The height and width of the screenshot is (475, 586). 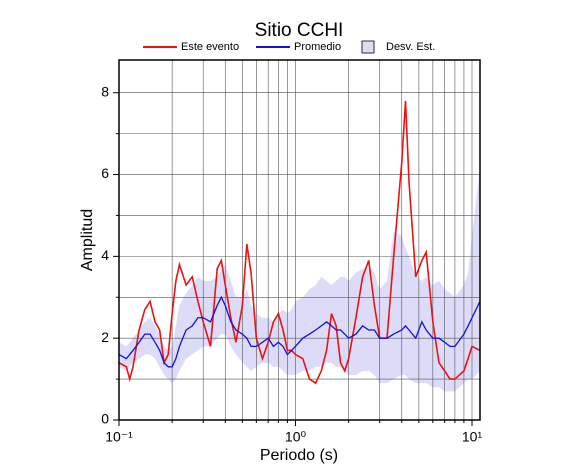 What do you see at coordinates (410, 47) in the screenshot?
I see `legend-label: Desv. Est.` at bounding box center [410, 47].